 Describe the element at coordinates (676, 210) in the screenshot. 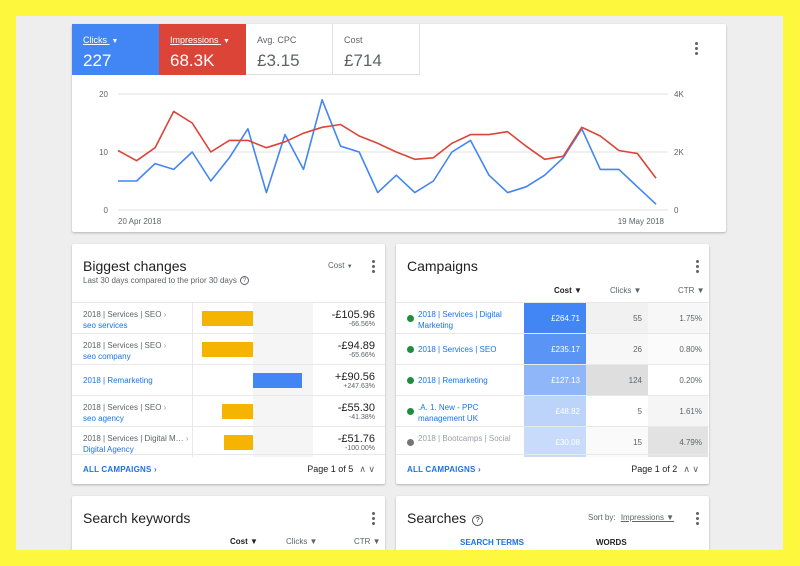

I see `y-right-tick-label: 0` at that location.